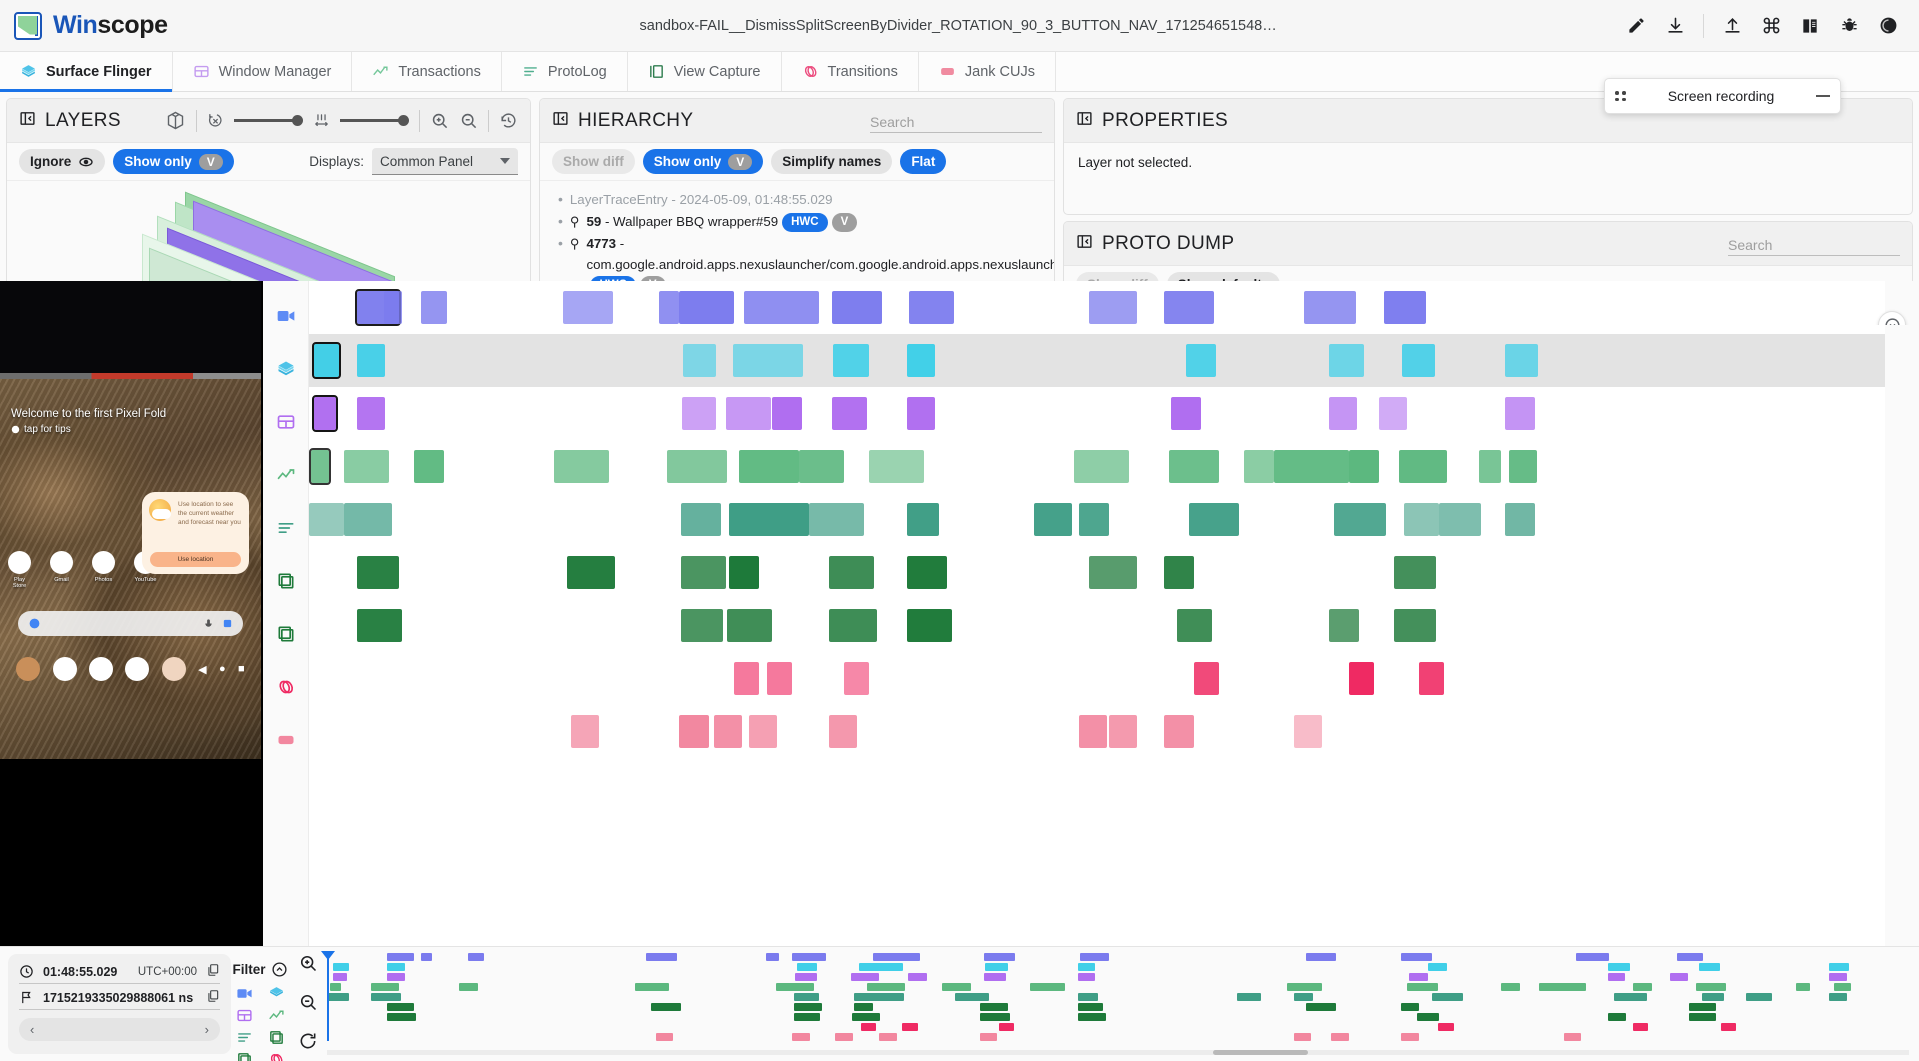  I want to click on displays-select: Common Panel, so click(445, 161).